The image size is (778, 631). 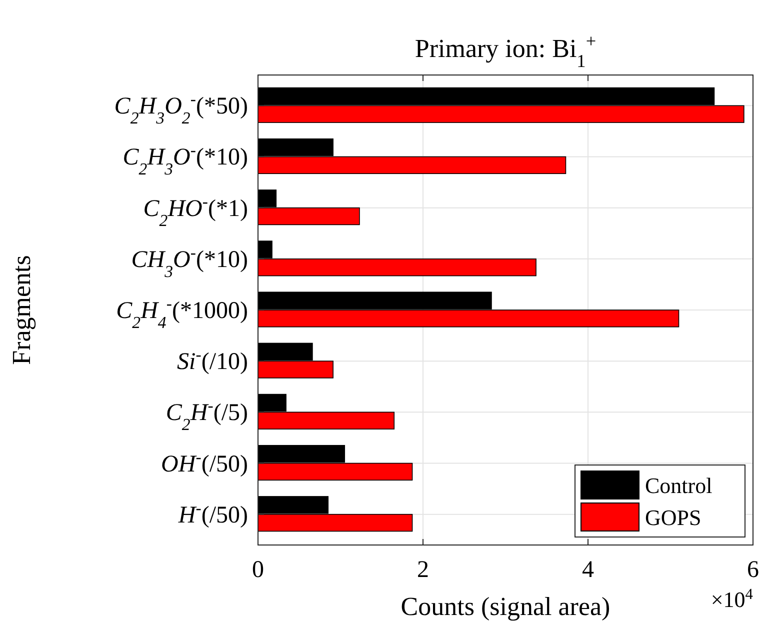 I want to click on y-tick-label: C$_{2}$H$_{4}$$^{-}$(*1000), so click(x=182, y=313).